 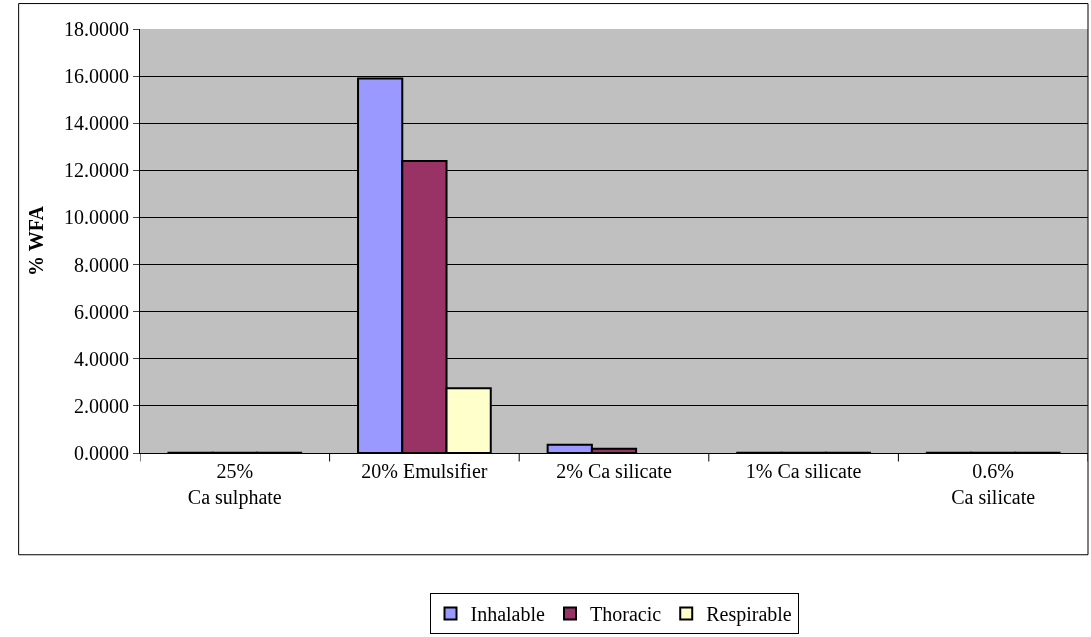 What do you see at coordinates (96, 217) in the screenshot?
I see `y-tick-label: 10.0000` at bounding box center [96, 217].